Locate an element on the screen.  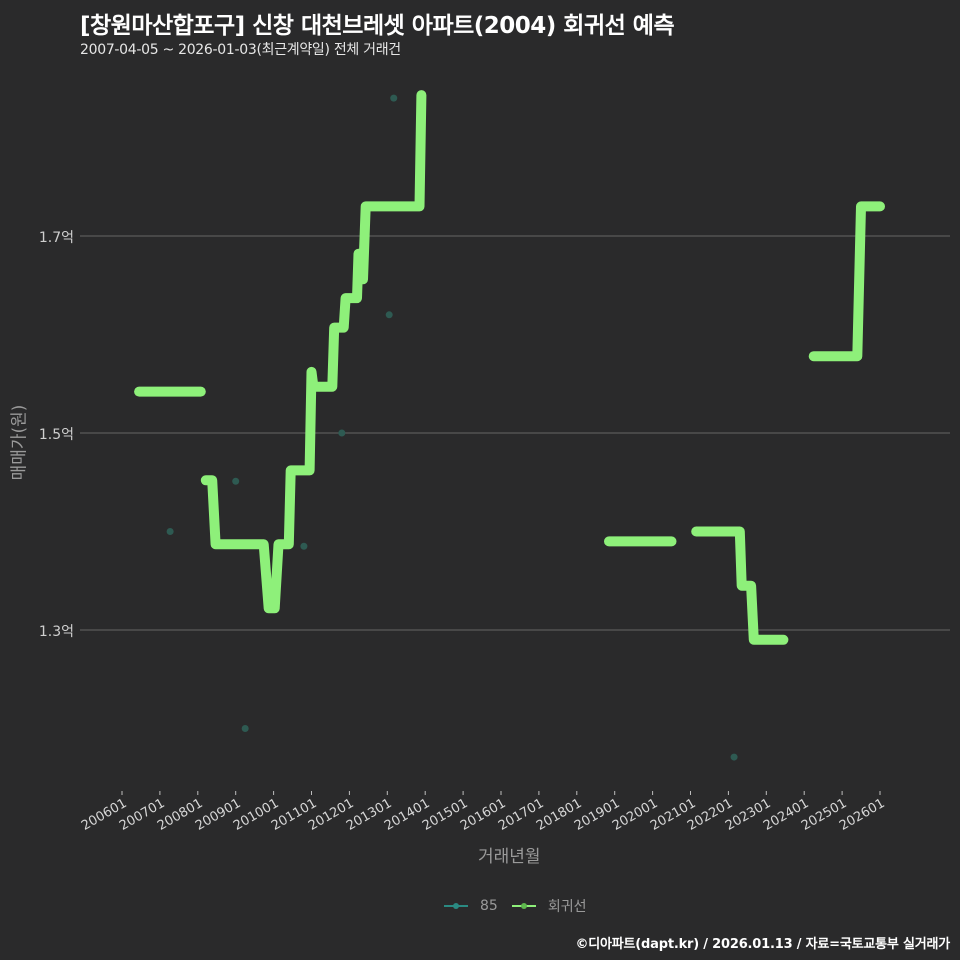
chart-subtitle: 2007-04-05 ~ 2026-01-03(최근계약일) 전체 거래건 is located at coordinates (240, 50).